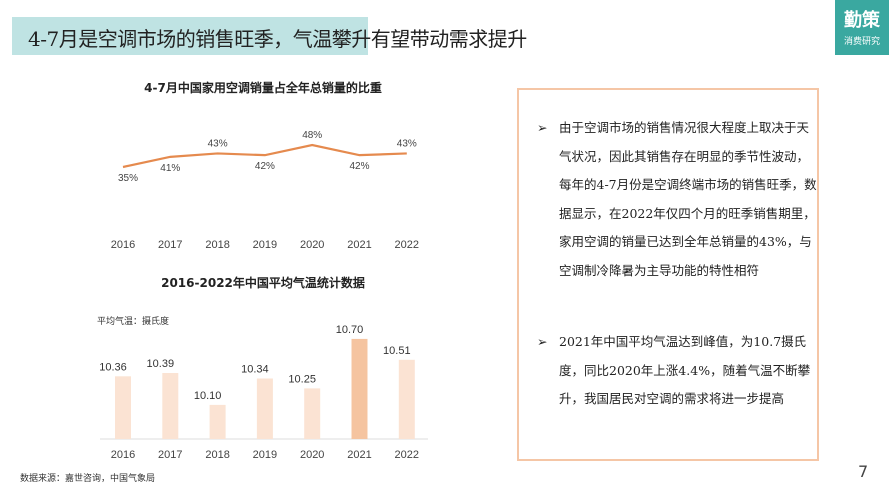 This screenshot has width=889, height=500. Describe the element at coordinates (863, 471) in the screenshot. I see `page-number: 7` at that location.